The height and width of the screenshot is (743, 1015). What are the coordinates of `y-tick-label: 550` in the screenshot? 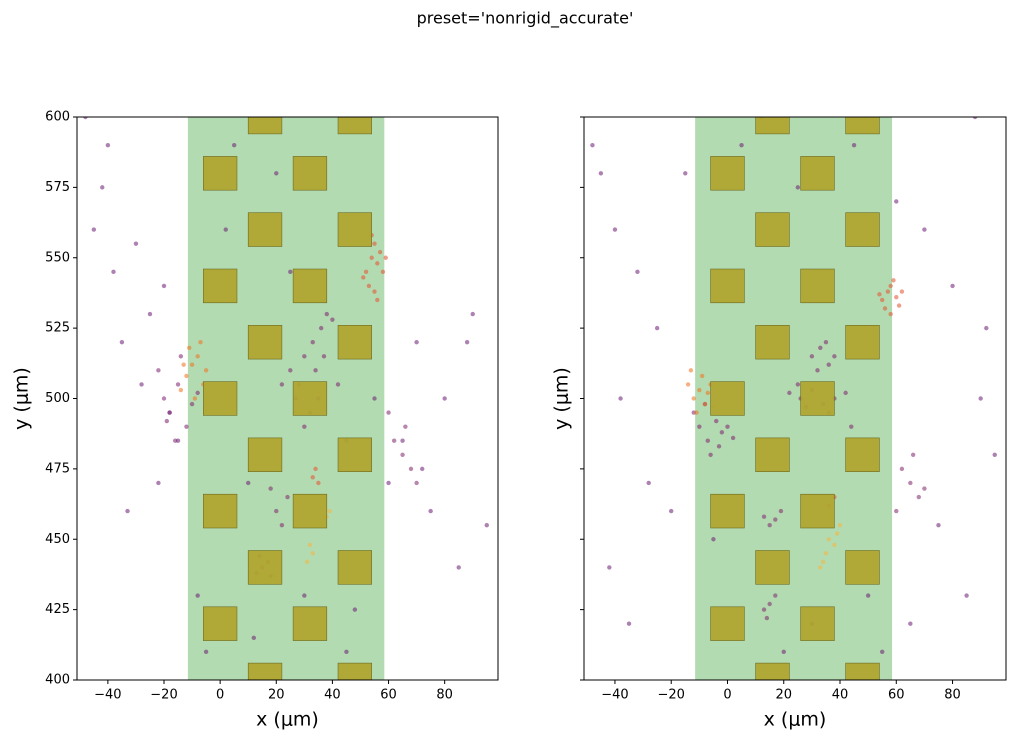 It's located at (57, 257).